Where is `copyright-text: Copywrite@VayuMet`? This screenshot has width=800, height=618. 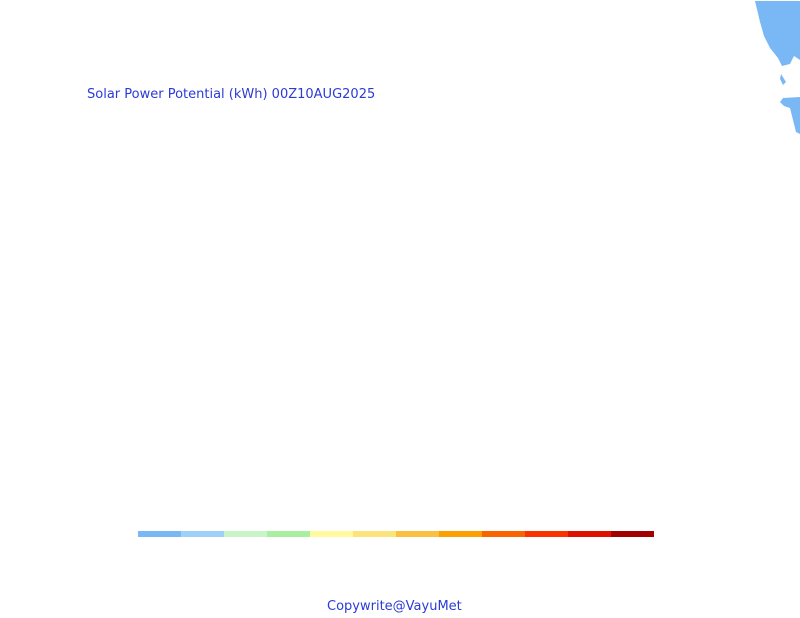 copyright-text: Copywrite@VayuMet is located at coordinates (394, 606).